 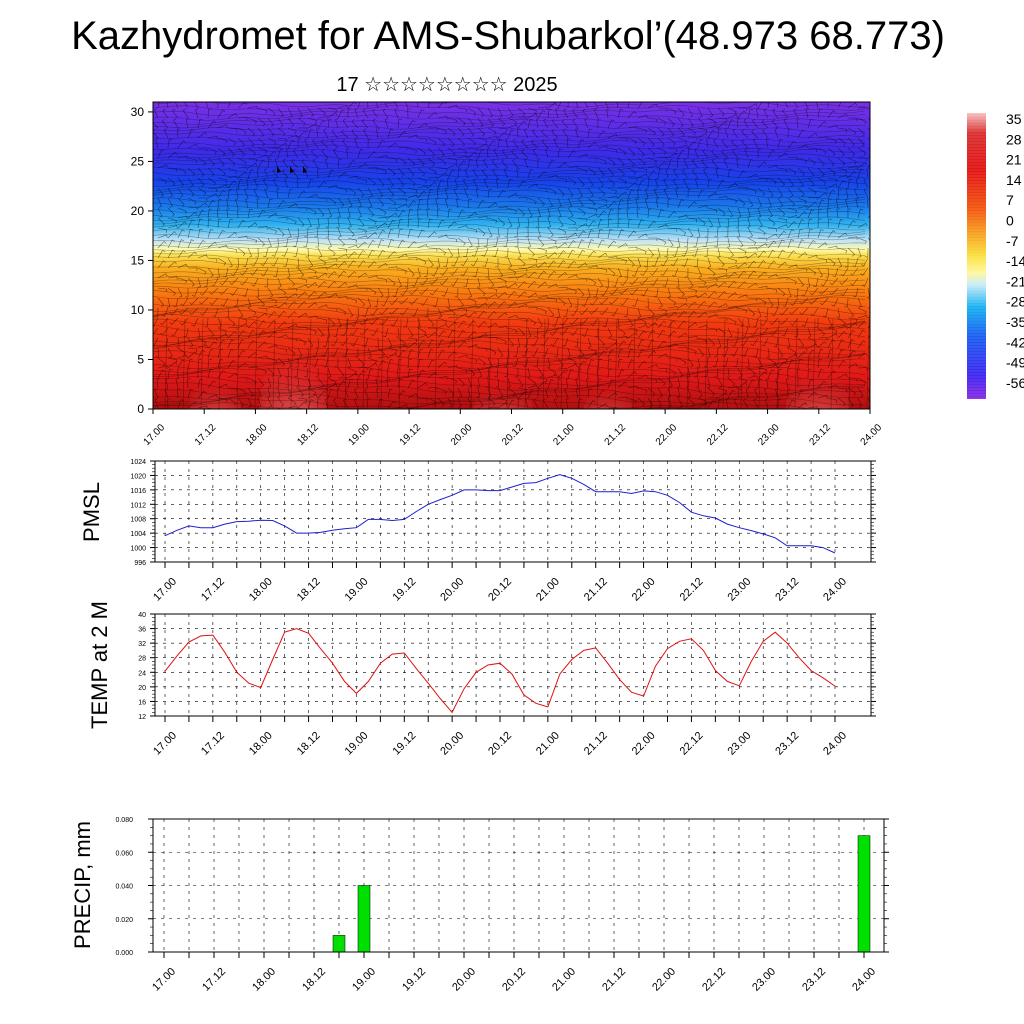 What do you see at coordinates (601, 894) in the screenshot?
I see `precip-bars` at bounding box center [601, 894].